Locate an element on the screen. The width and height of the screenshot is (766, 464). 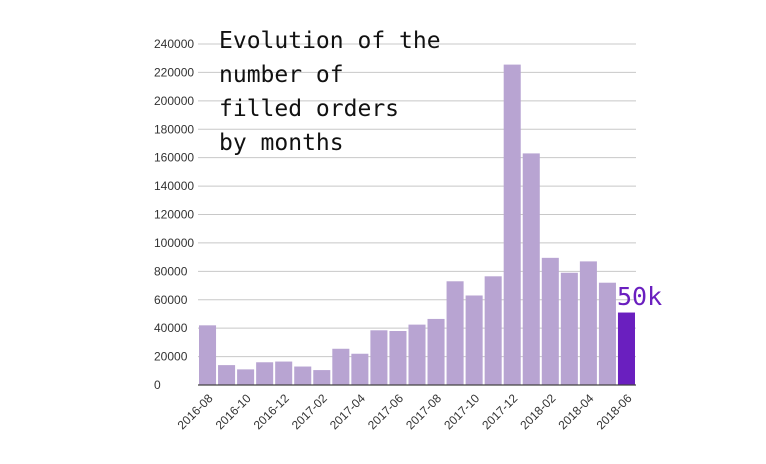
highlight-callout-label: 50k is located at coordinates (639, 296).